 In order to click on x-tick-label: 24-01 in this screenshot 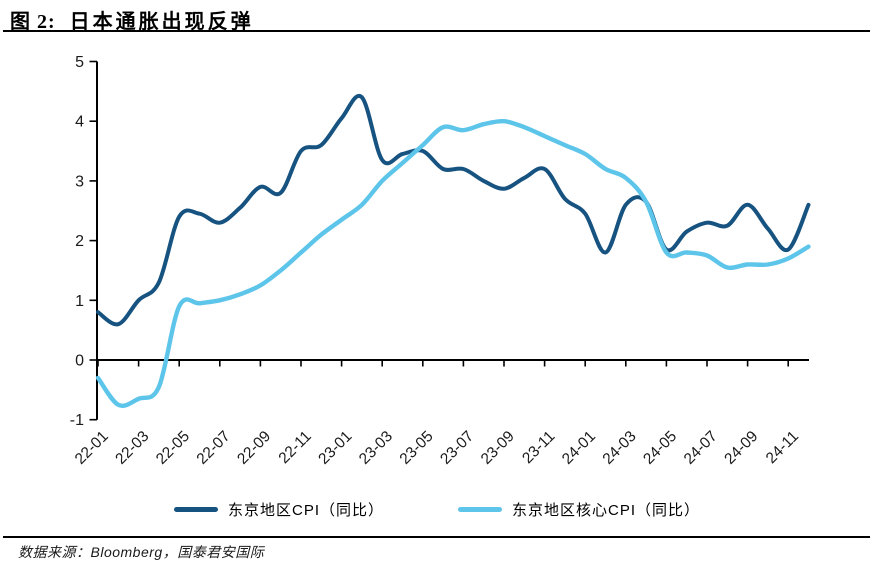, I will do `click(579, 448)`.